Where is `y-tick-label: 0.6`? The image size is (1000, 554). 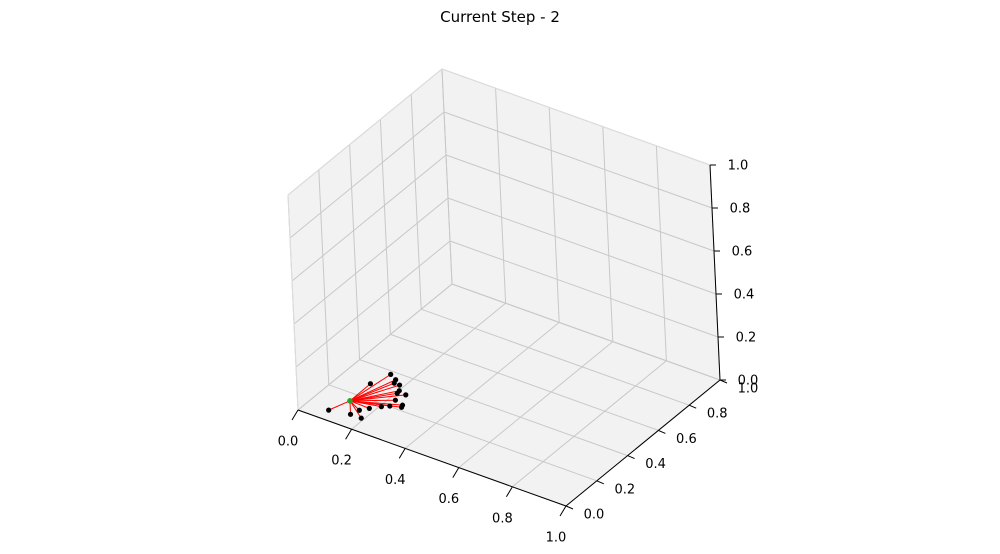 y-tick-label: 0.6 is located at coordinates (686, 439).